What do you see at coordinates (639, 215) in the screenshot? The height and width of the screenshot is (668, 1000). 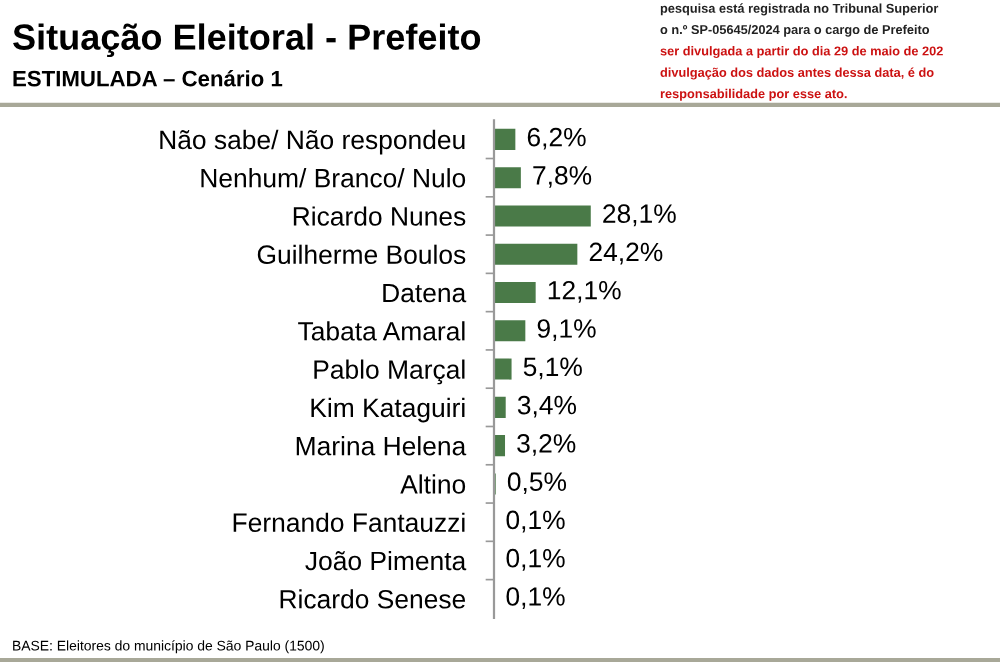 I see `data-label: 28,1%` at bounding box center [639, 215].